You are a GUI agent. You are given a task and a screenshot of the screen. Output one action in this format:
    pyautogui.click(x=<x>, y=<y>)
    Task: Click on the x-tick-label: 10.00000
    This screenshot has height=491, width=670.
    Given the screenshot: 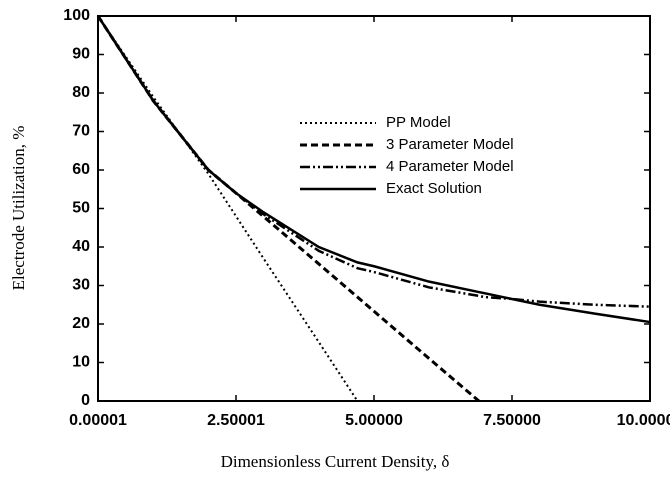 What is the action you would take?
    pyautogui.click(x=643, y=420)
    